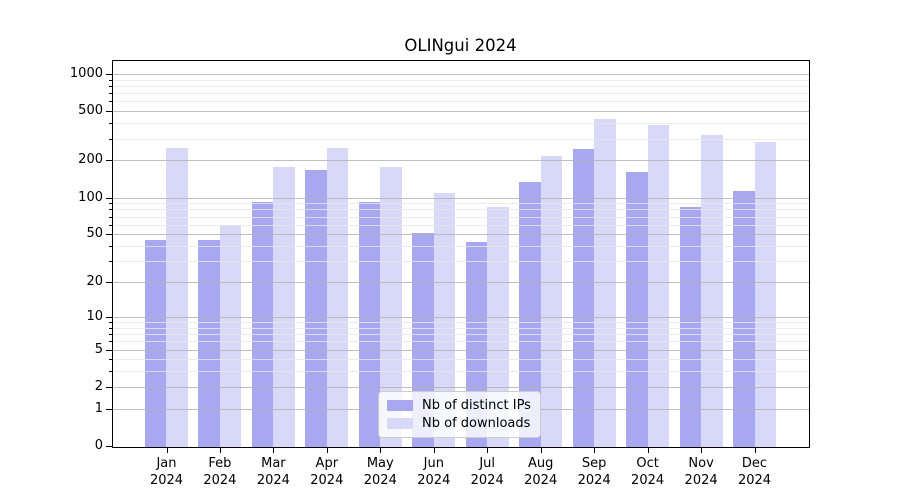 The image size is (900, 500). I want to click on bar-downloads-apr, so click(337, 297).